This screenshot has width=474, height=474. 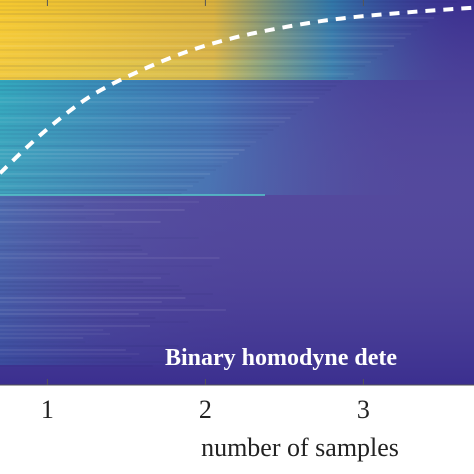 What do you see at coordinates (300, 447) in the screenshot?
I see `x-axis-title: number of samples` at bounding box center [300, 447].